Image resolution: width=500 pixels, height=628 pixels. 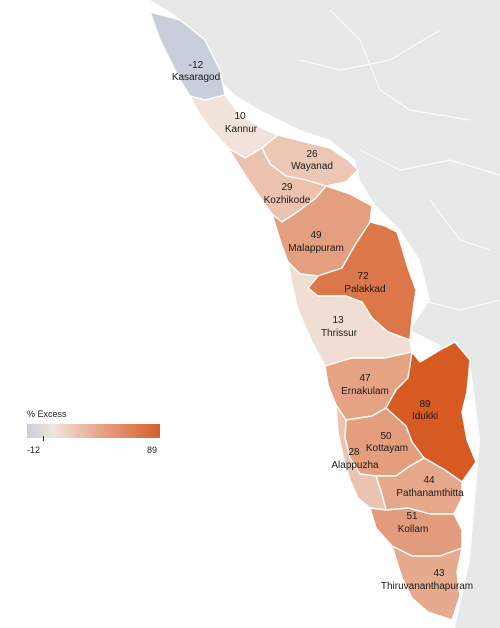 I want to click on label-value-pathanamthitta: 44, so click(x=429, y=480).